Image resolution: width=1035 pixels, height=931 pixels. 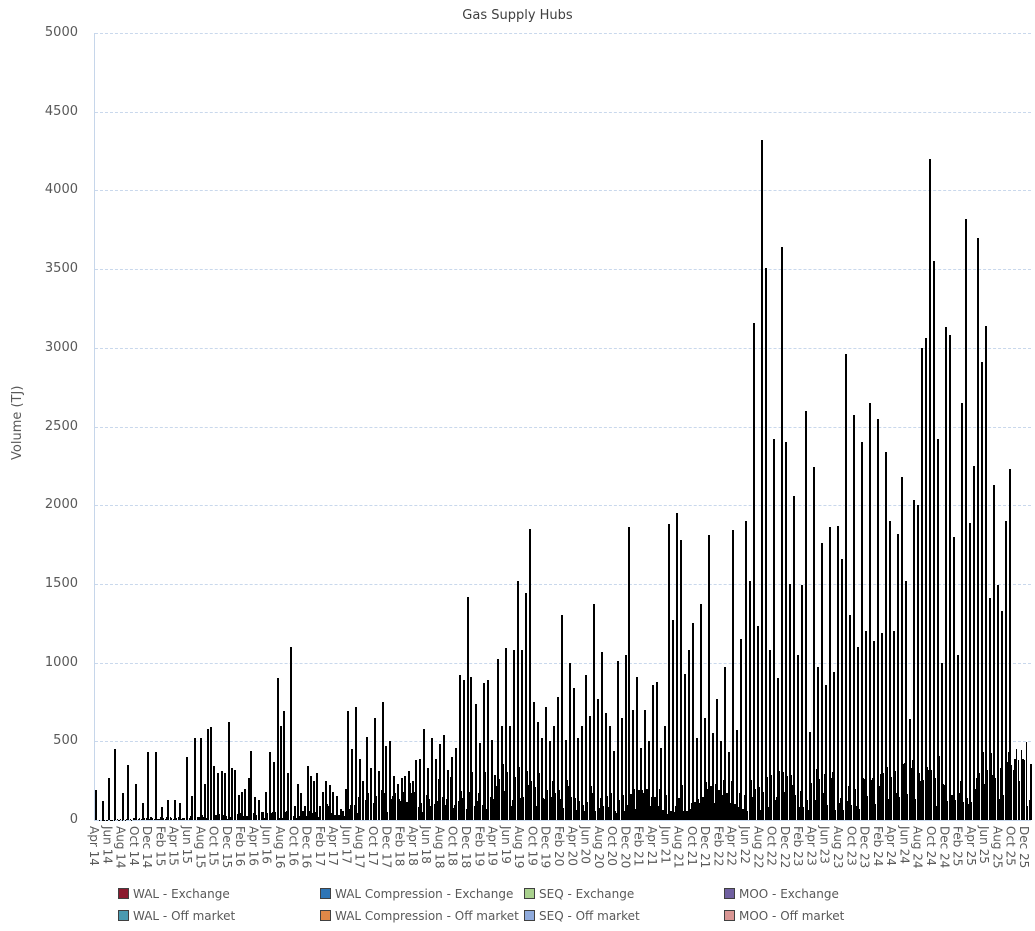 I want to click on legend-label: WAL Compression - Exchange, so click(x=424, y=894).